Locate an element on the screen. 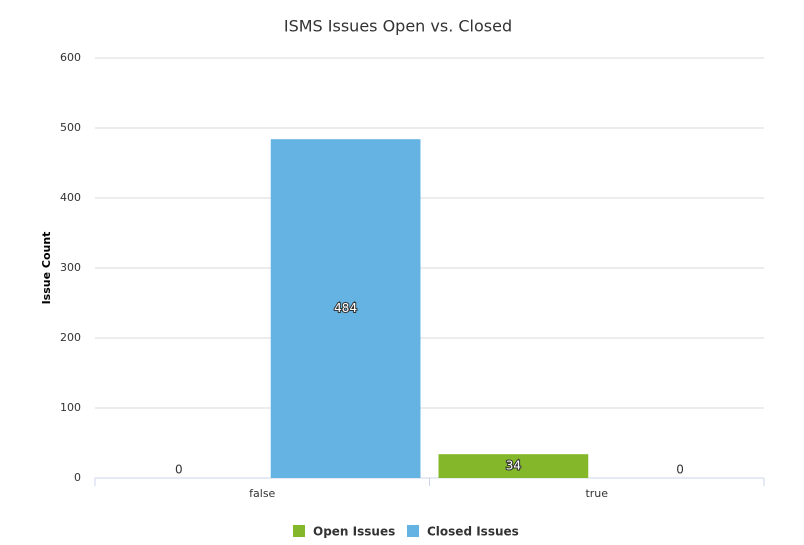  legend-label: Closed Issues is located at coordinates (473, 532).